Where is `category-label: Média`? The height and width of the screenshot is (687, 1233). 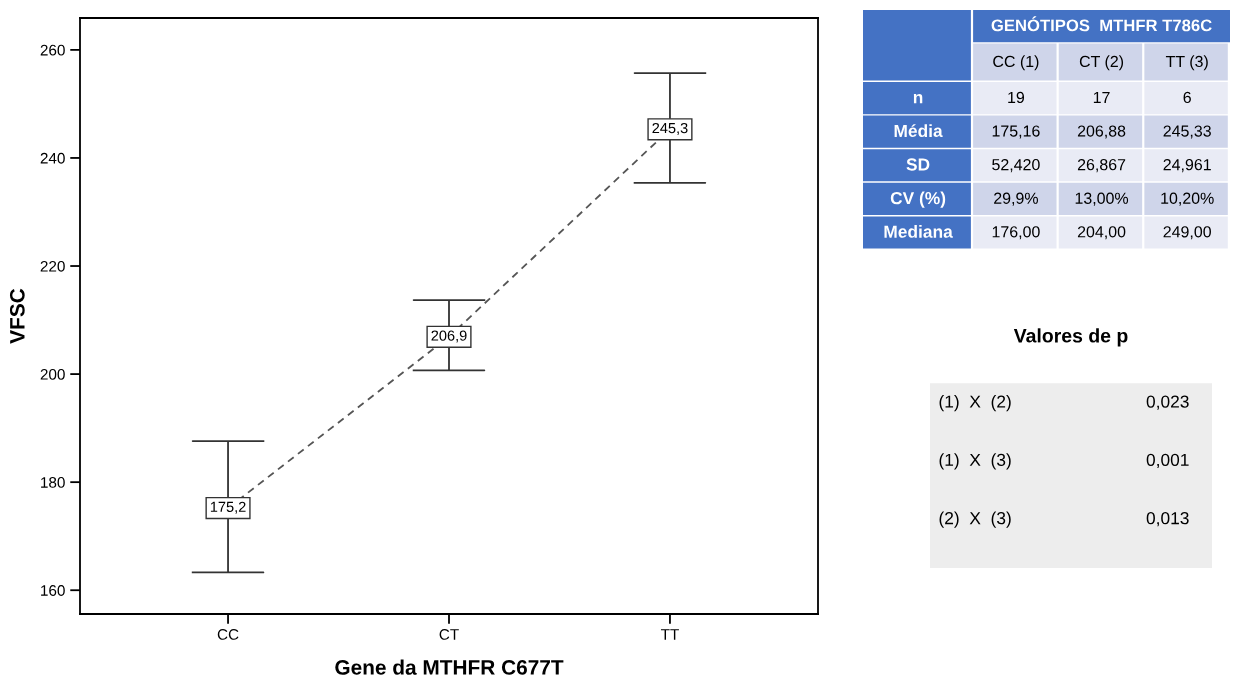 category-label: Média is located at coordinates (918, 131).